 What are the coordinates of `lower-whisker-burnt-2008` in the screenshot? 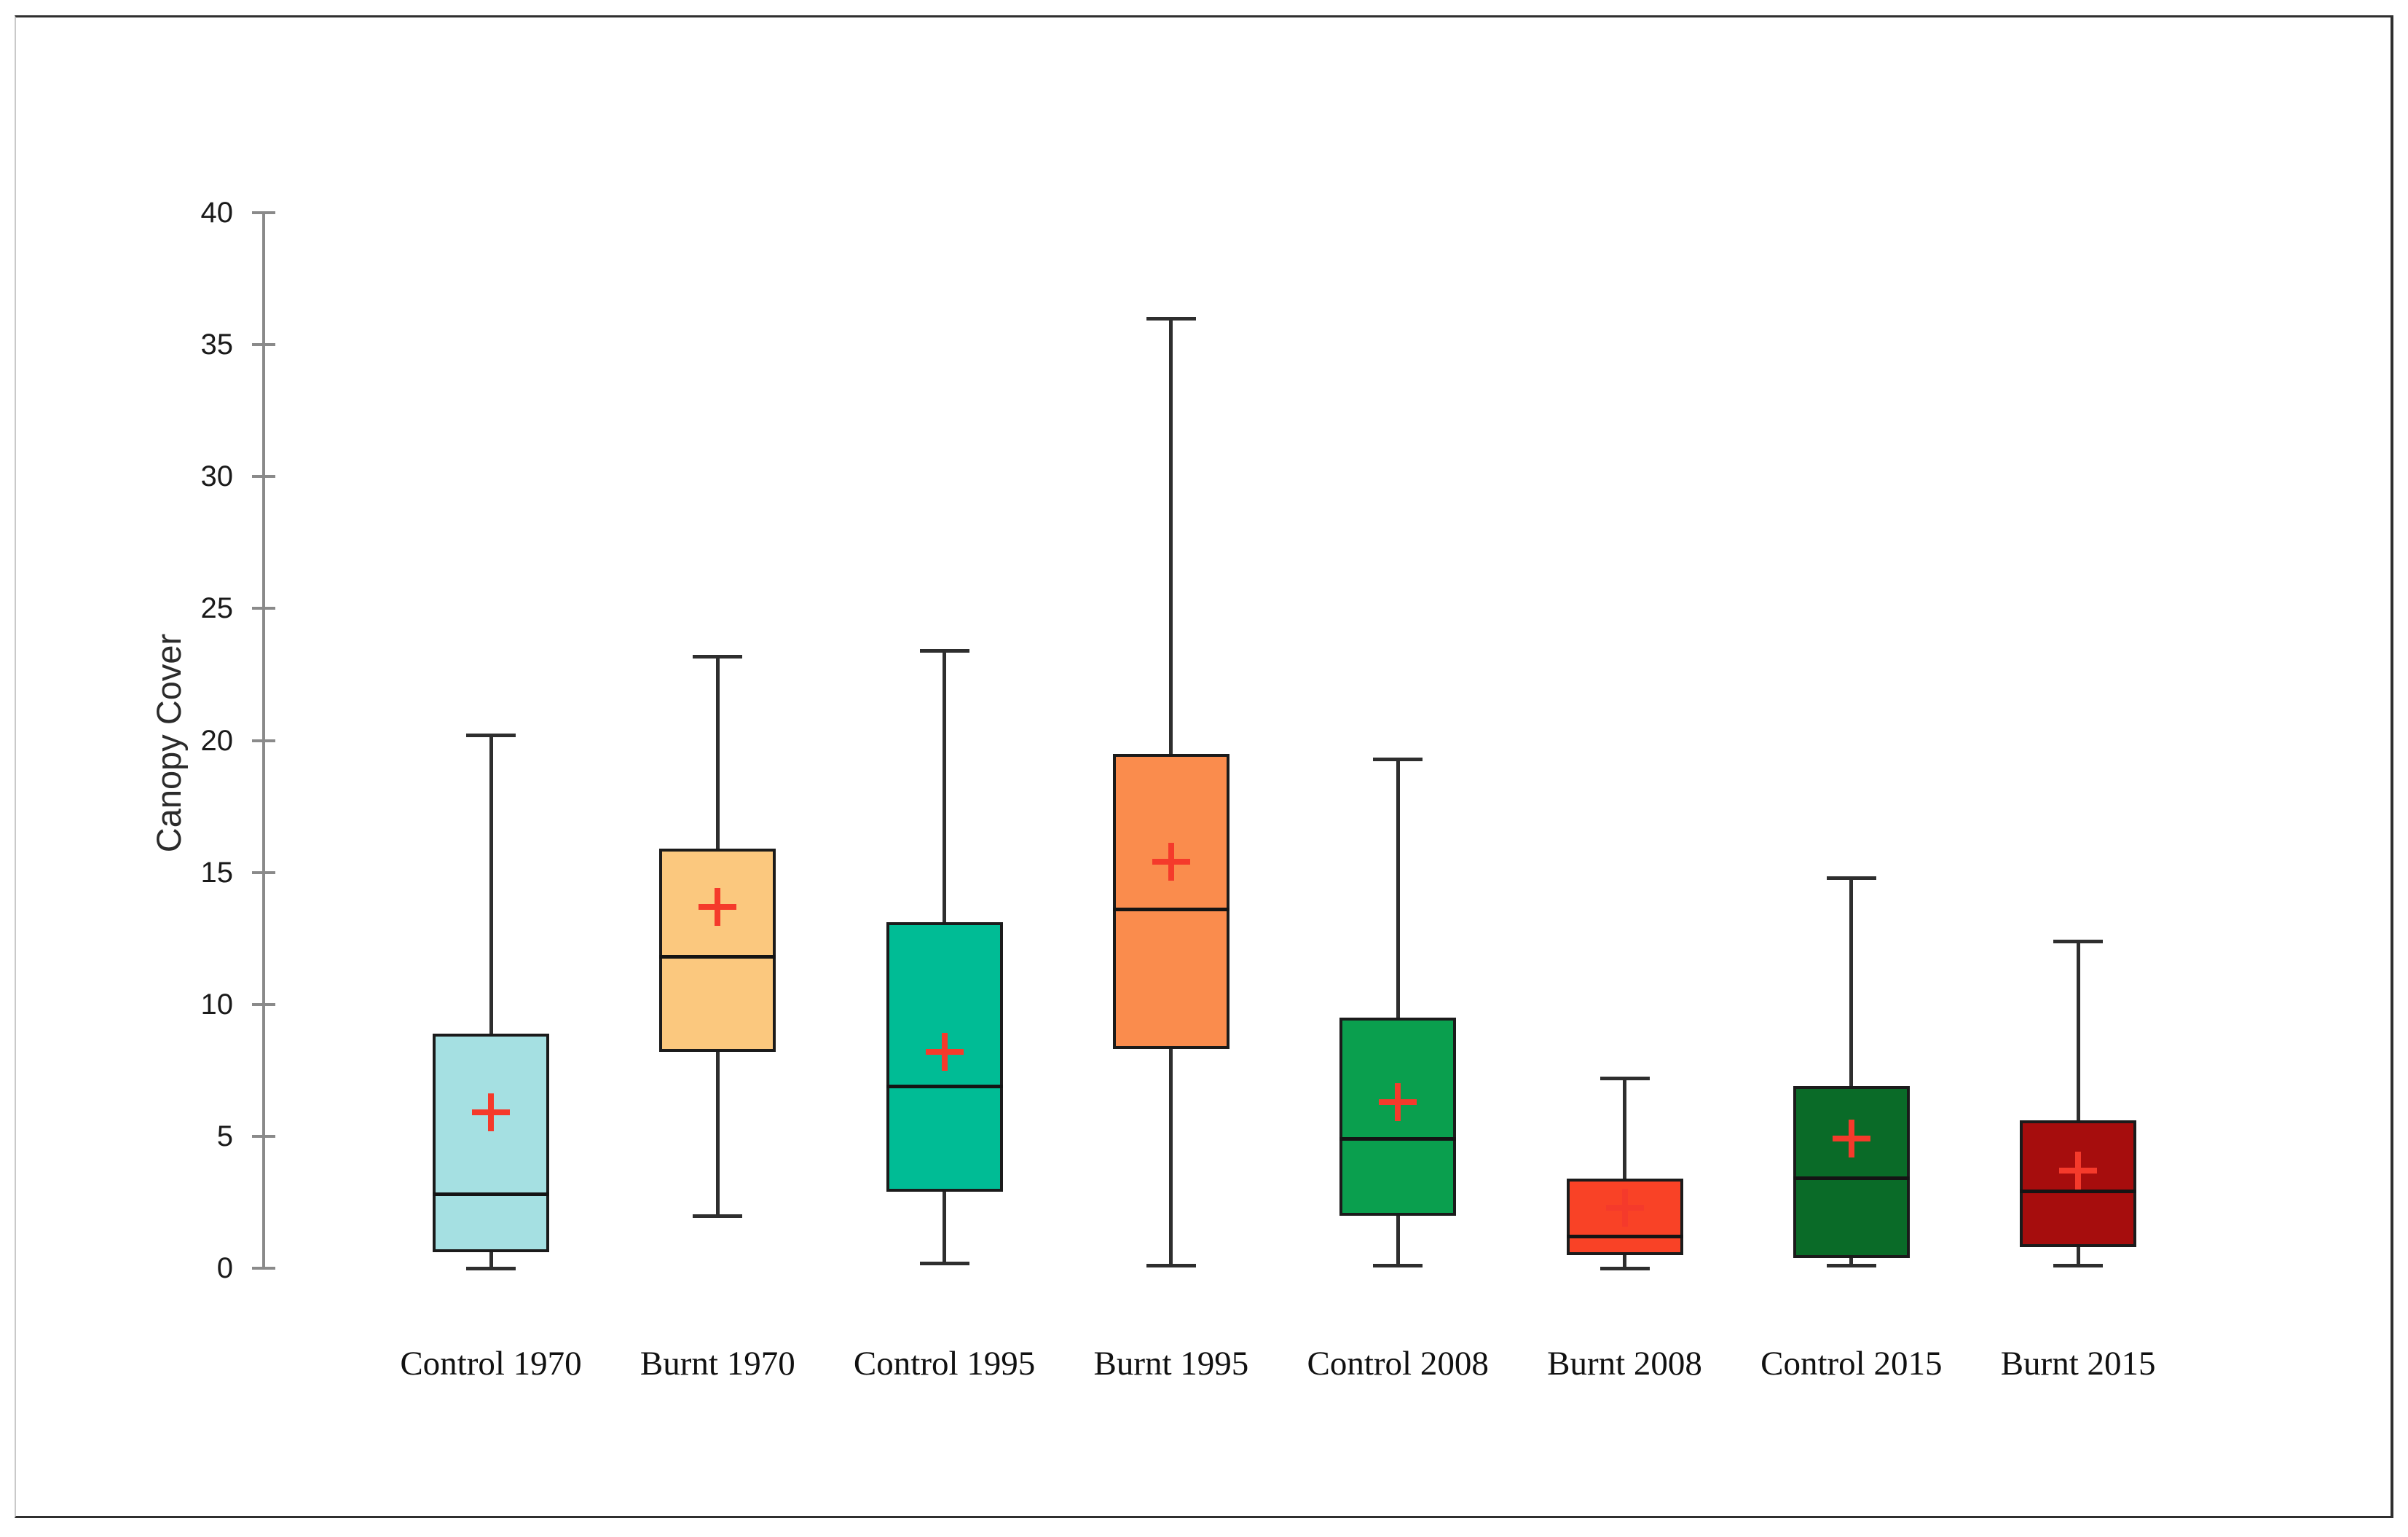 It's located at (1624, 1261).